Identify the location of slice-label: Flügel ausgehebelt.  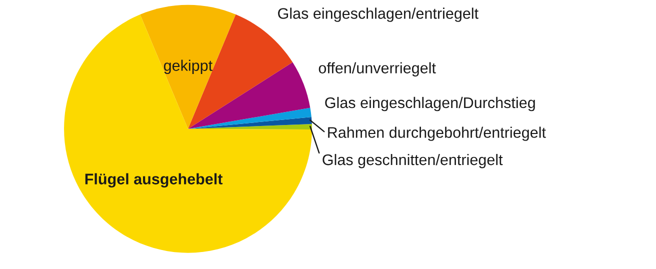
(154, 180).